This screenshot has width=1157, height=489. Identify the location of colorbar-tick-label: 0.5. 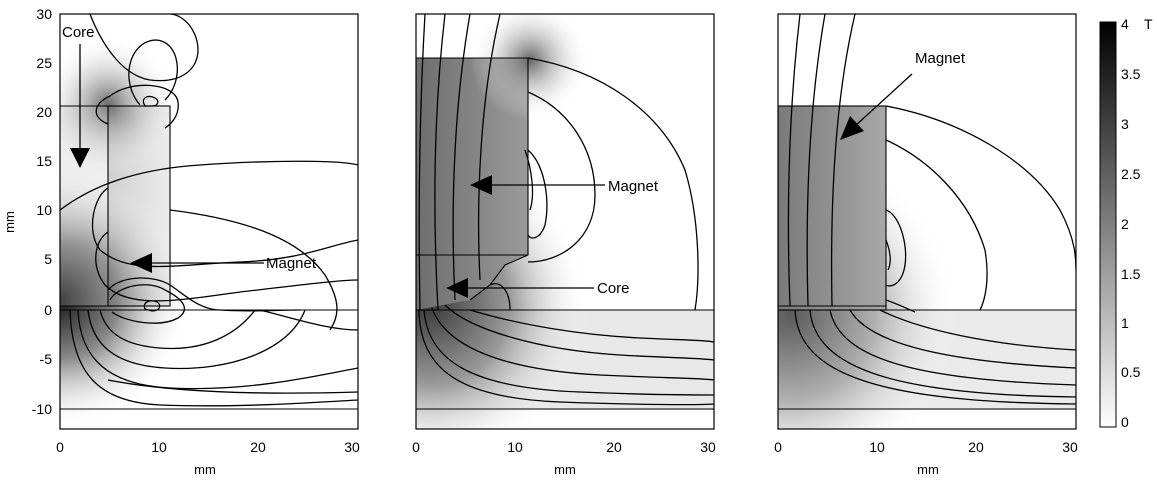
(1131, 372).